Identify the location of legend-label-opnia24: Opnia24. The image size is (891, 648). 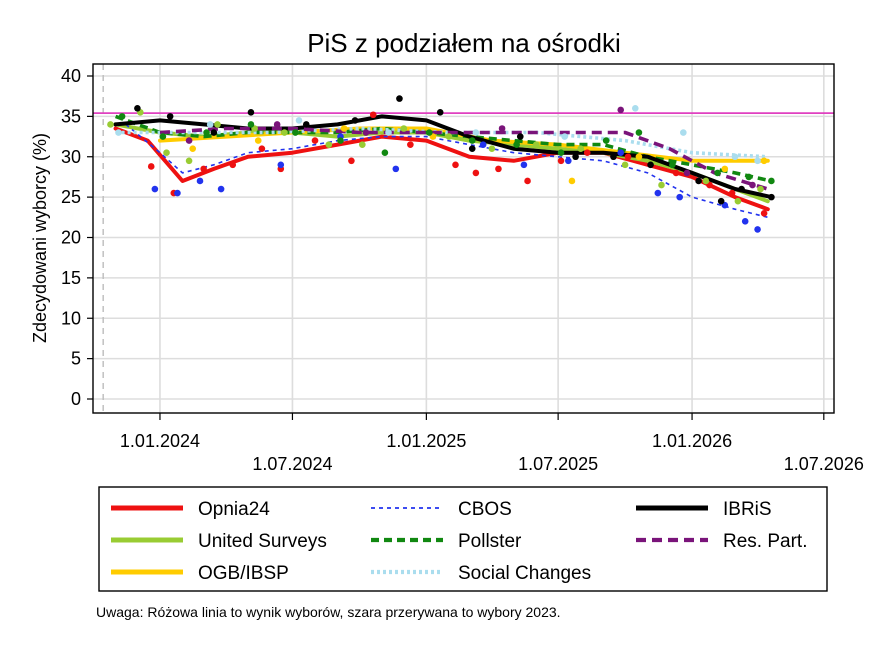
(234, 509).